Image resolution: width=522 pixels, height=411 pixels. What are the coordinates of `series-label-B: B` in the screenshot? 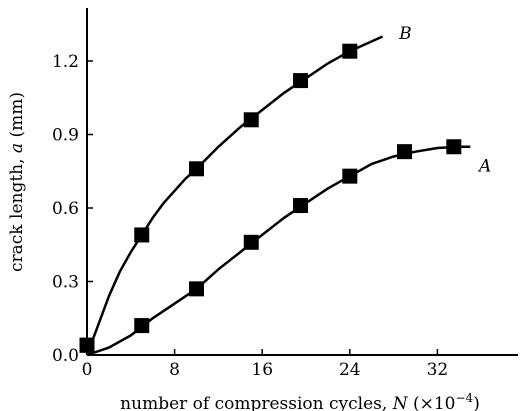 It's located at (405, 34).